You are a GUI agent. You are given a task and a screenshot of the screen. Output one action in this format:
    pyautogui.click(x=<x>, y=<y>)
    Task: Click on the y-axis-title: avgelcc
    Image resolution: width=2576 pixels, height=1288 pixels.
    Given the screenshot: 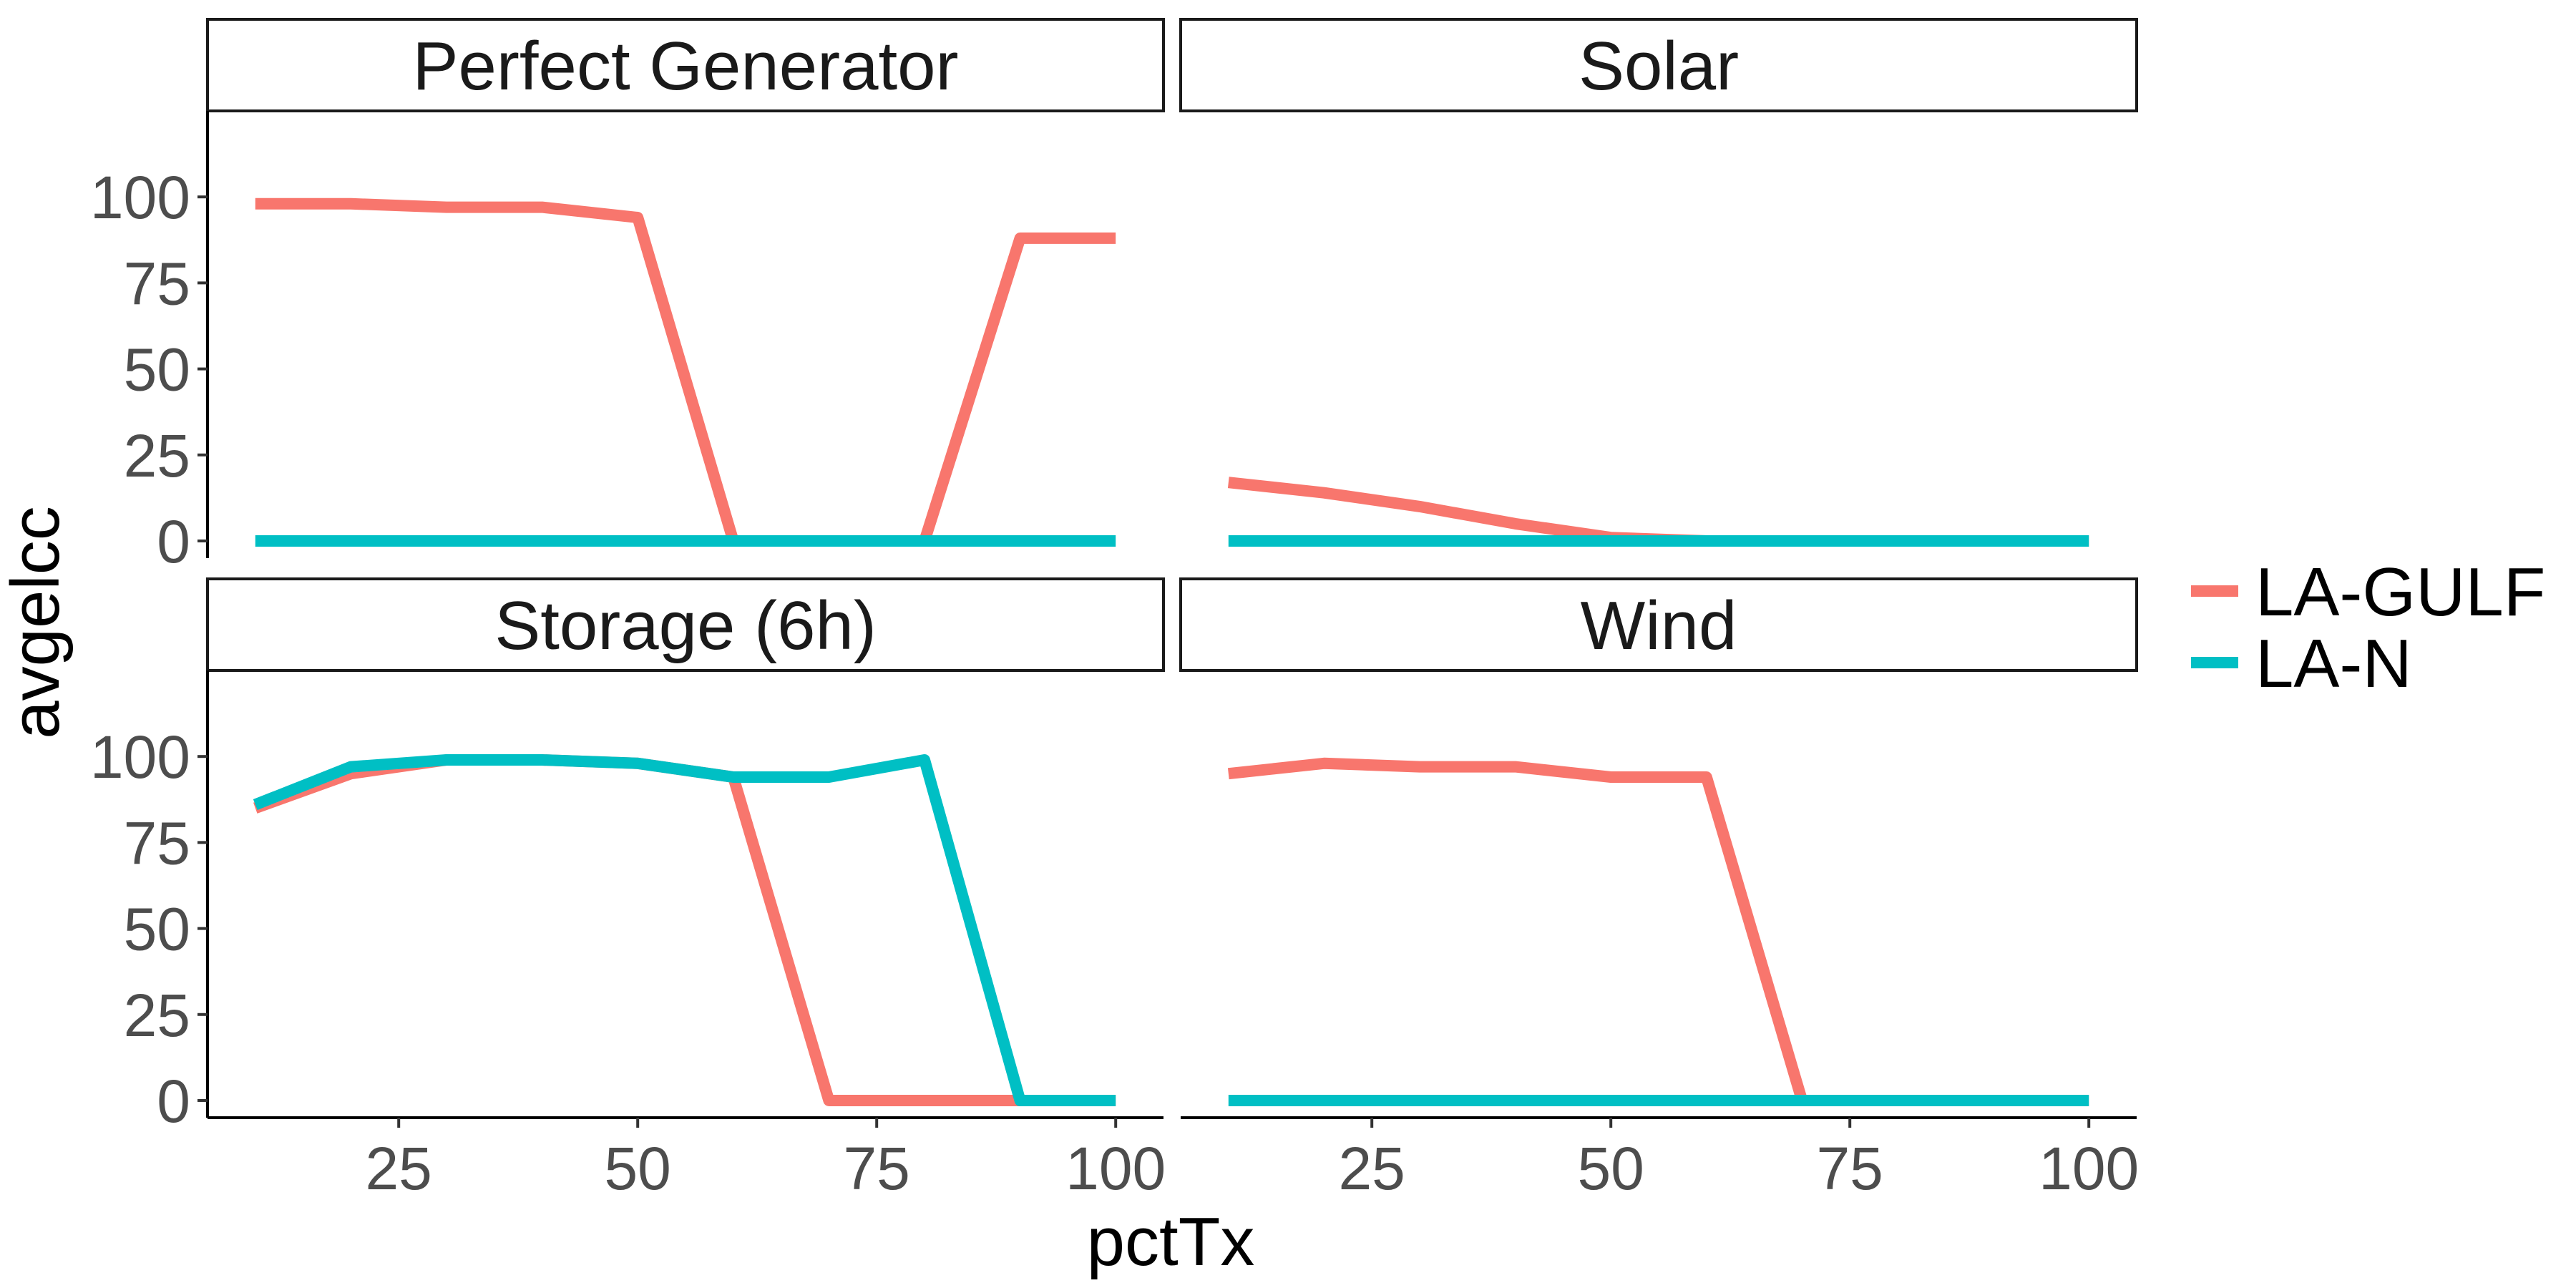 What is the action you would take?
    pyautogui.click(x=37, y=622)
    